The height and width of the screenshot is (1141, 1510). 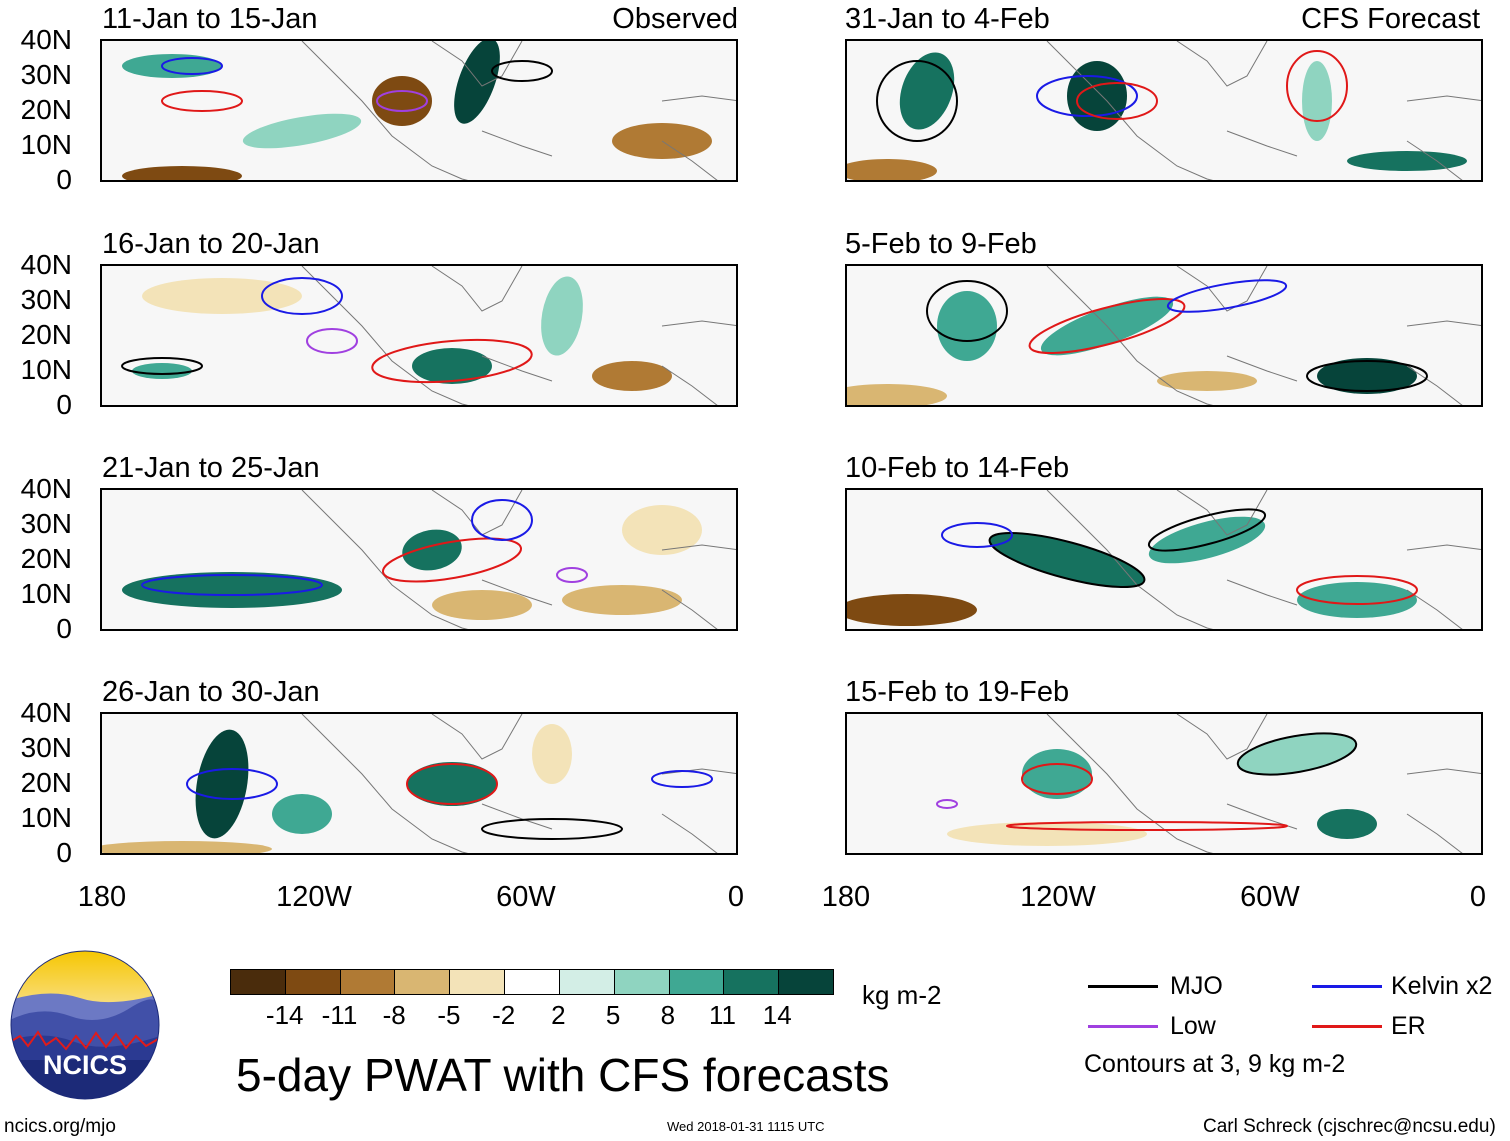 What do you see at coordinates (723, 1015) in the screenshot?
I see `colorbar-tick-label: 11` at bounding box center [723, 1015].